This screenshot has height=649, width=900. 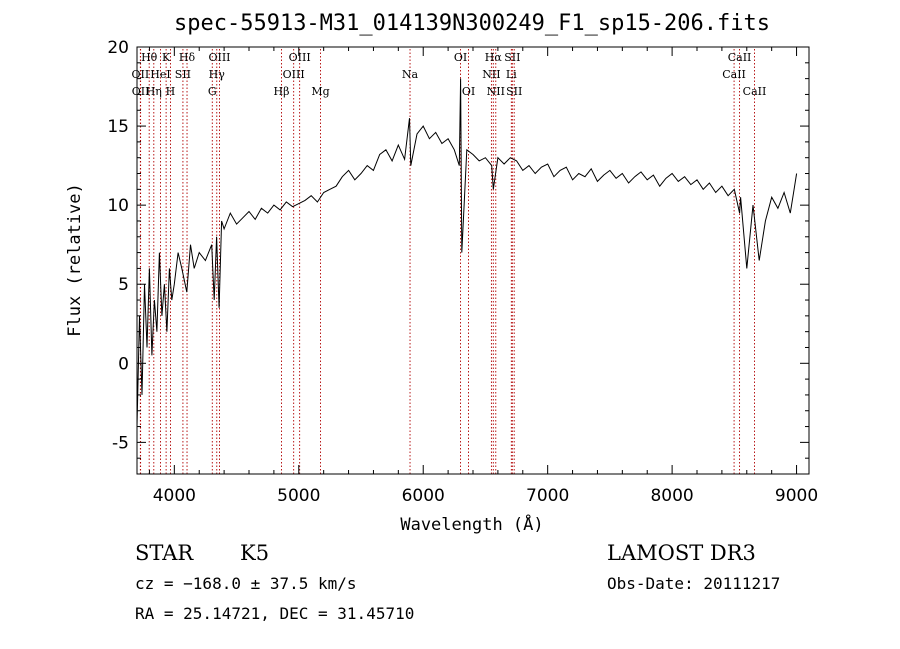 What do you see at coordinates (796, 496) in the screenshot?
I see `x-tick-label: 9000` at bounding box center [796, 496].